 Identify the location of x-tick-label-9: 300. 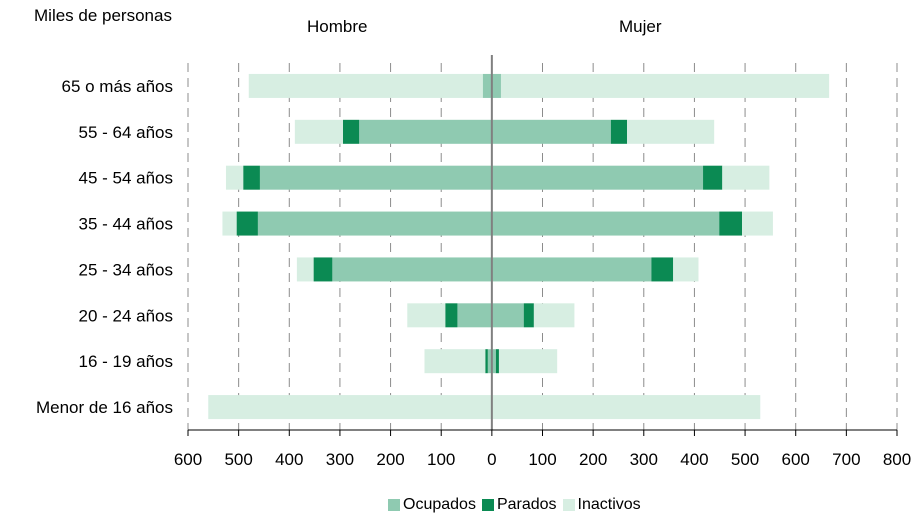
(644, 459).